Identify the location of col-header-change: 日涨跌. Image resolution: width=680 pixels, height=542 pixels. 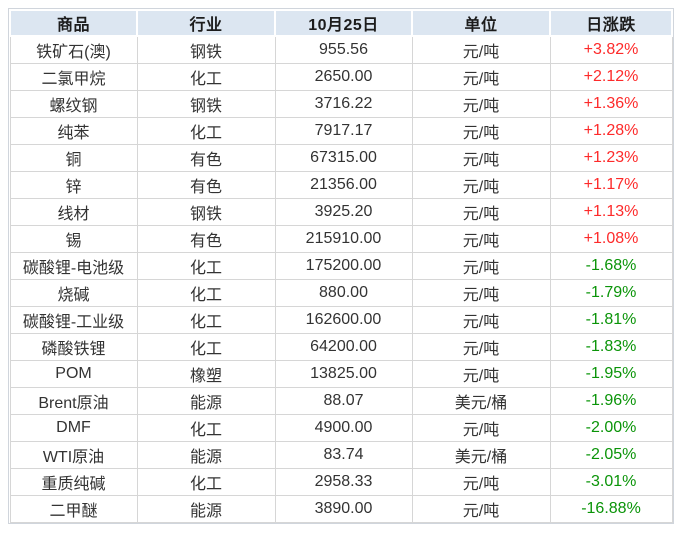
(611, 23).